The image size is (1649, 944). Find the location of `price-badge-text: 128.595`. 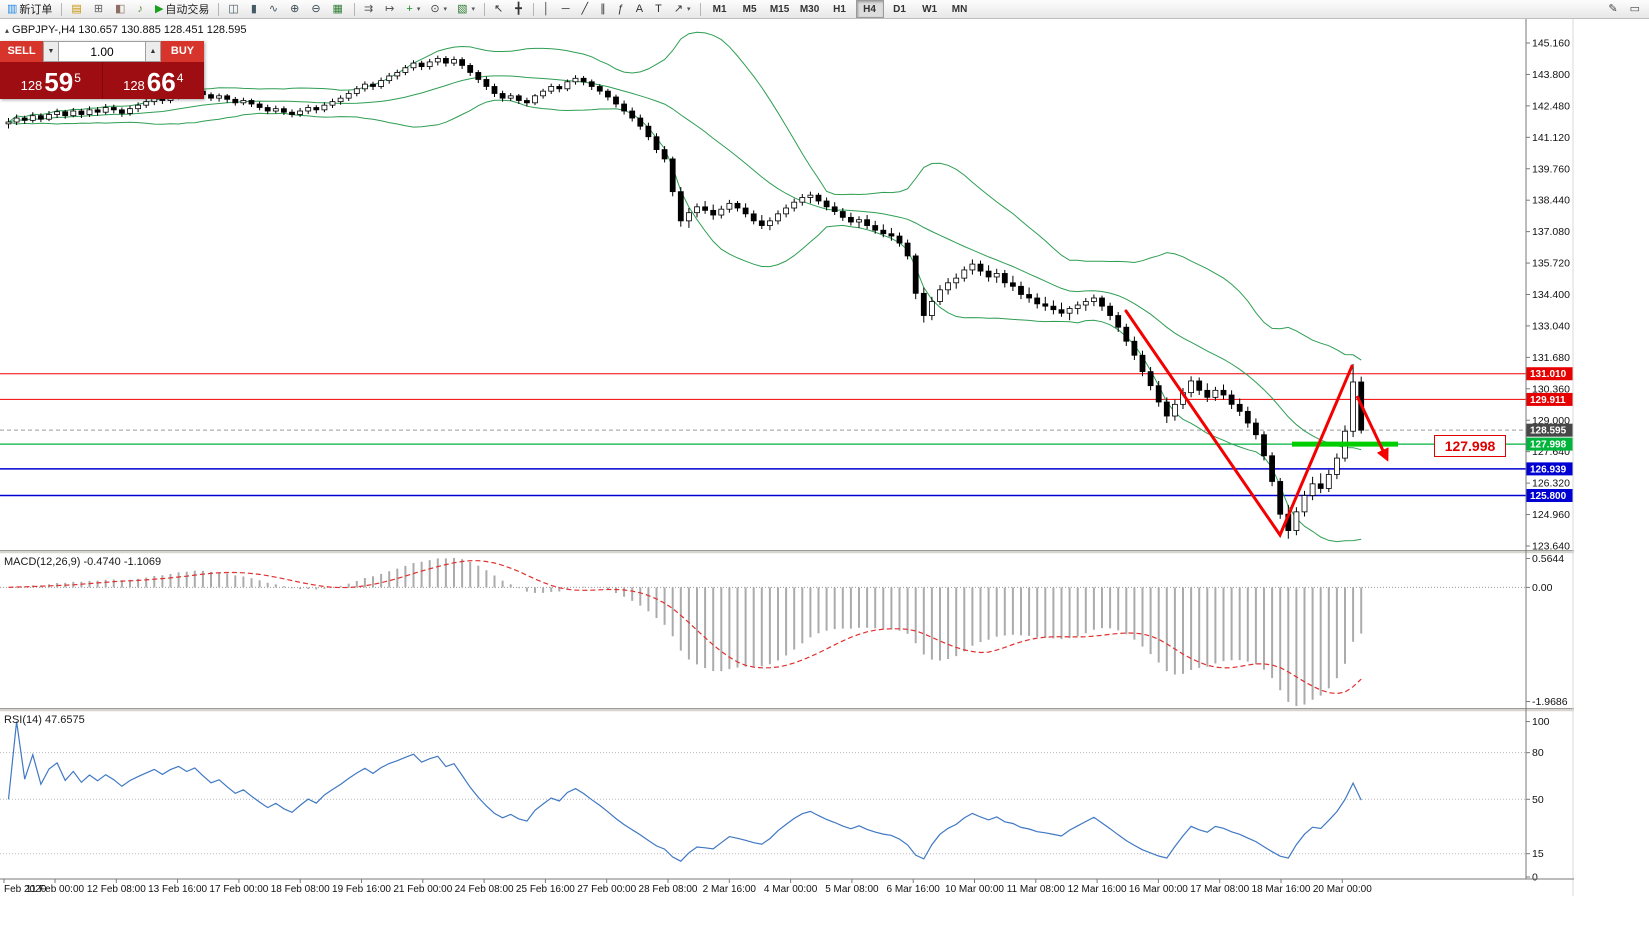

price-badge-text: 128.595 is located at coordinates (1548, 431).